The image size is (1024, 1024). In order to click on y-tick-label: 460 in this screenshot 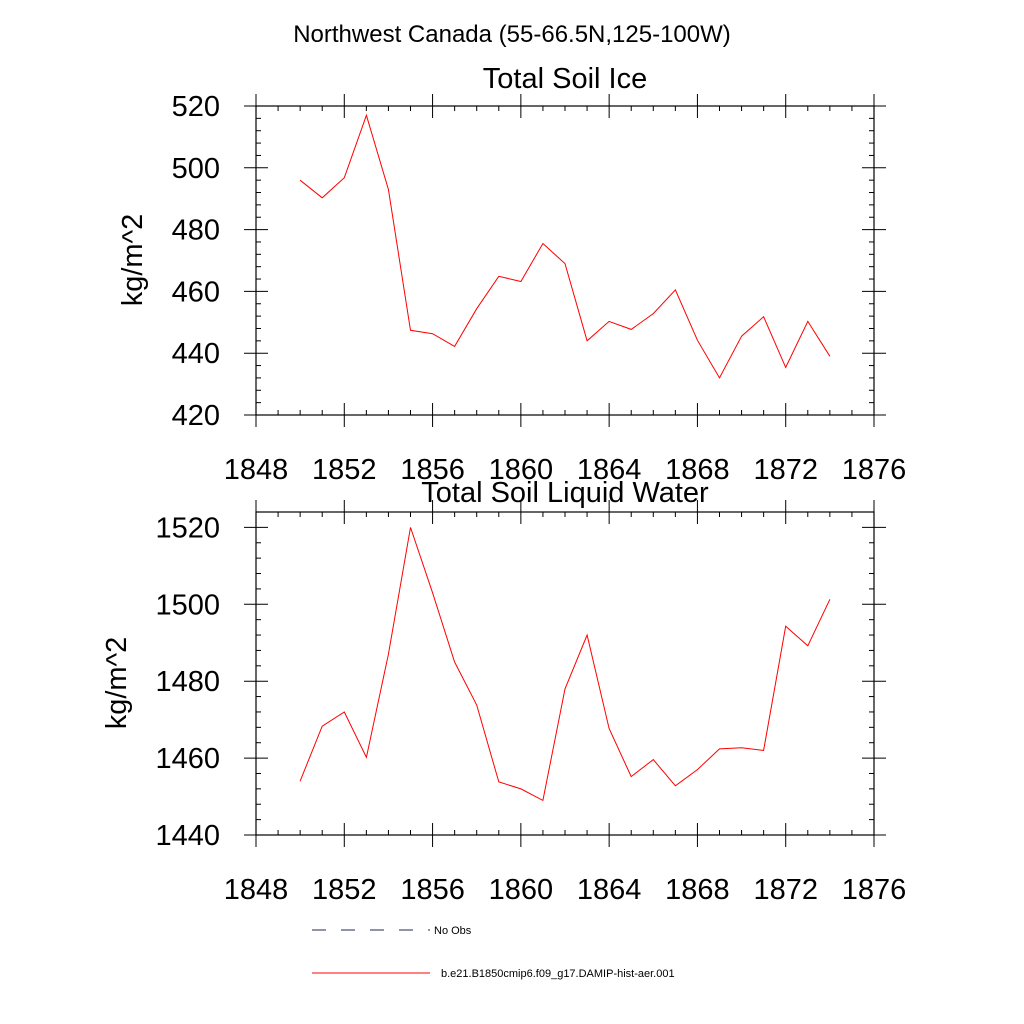, I will do `click(196, 292)`.